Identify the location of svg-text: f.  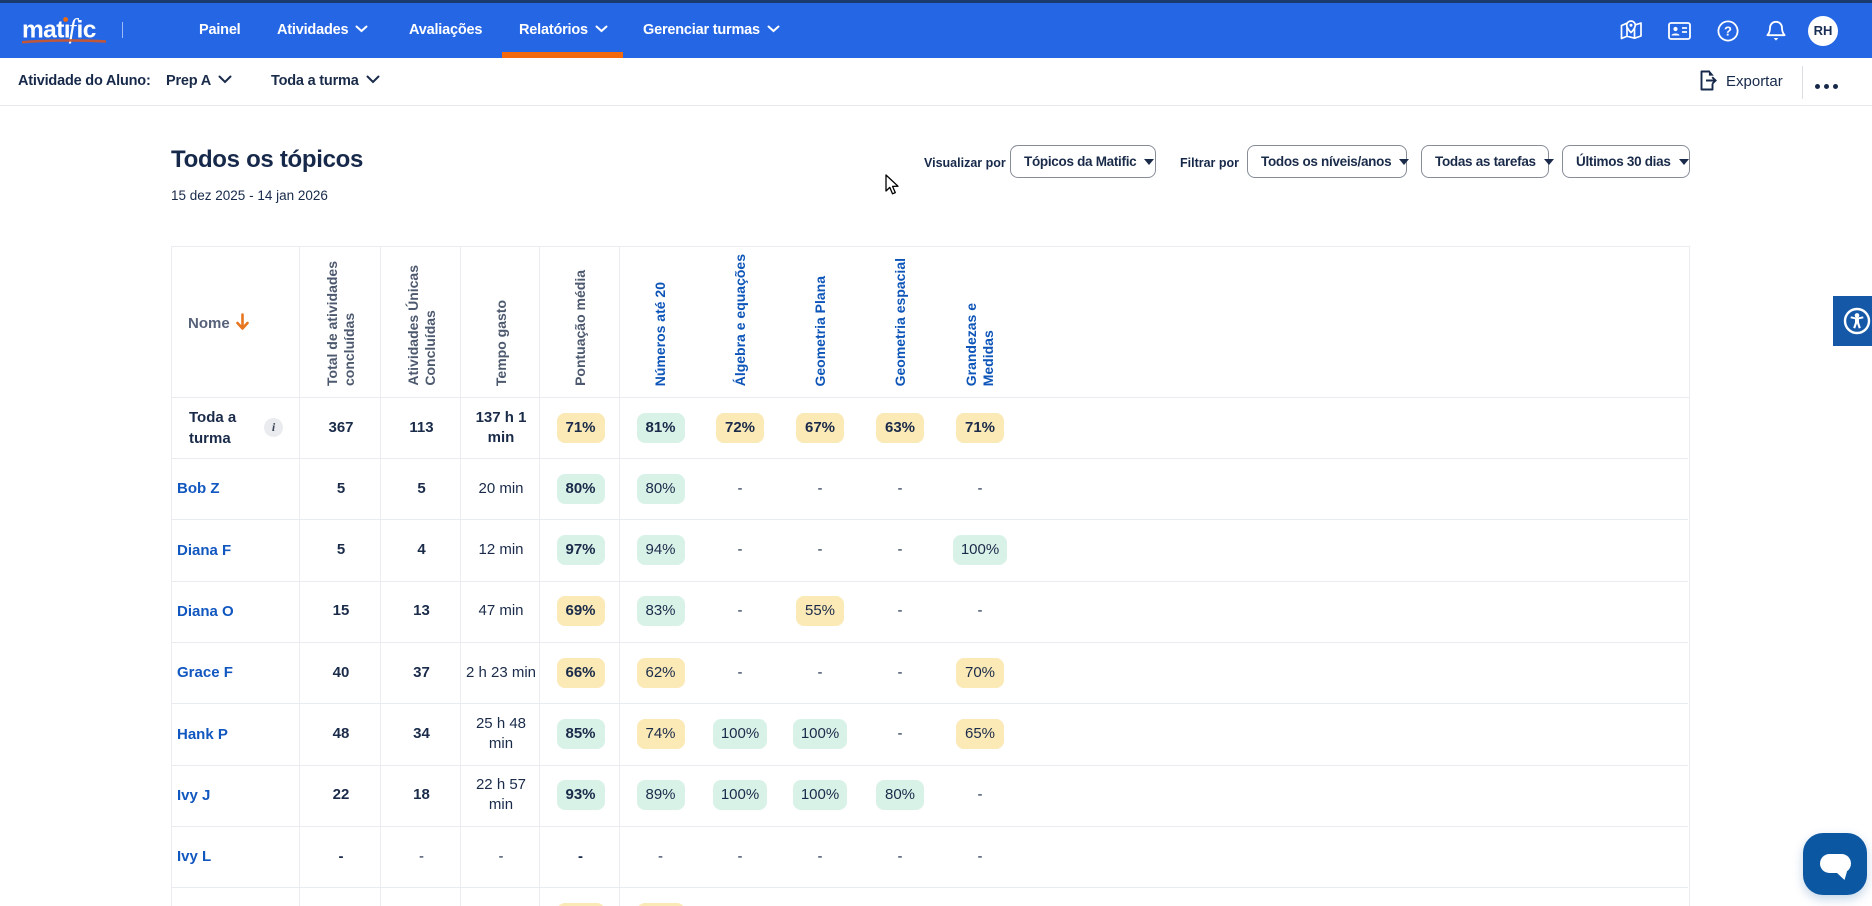
(74, 29).